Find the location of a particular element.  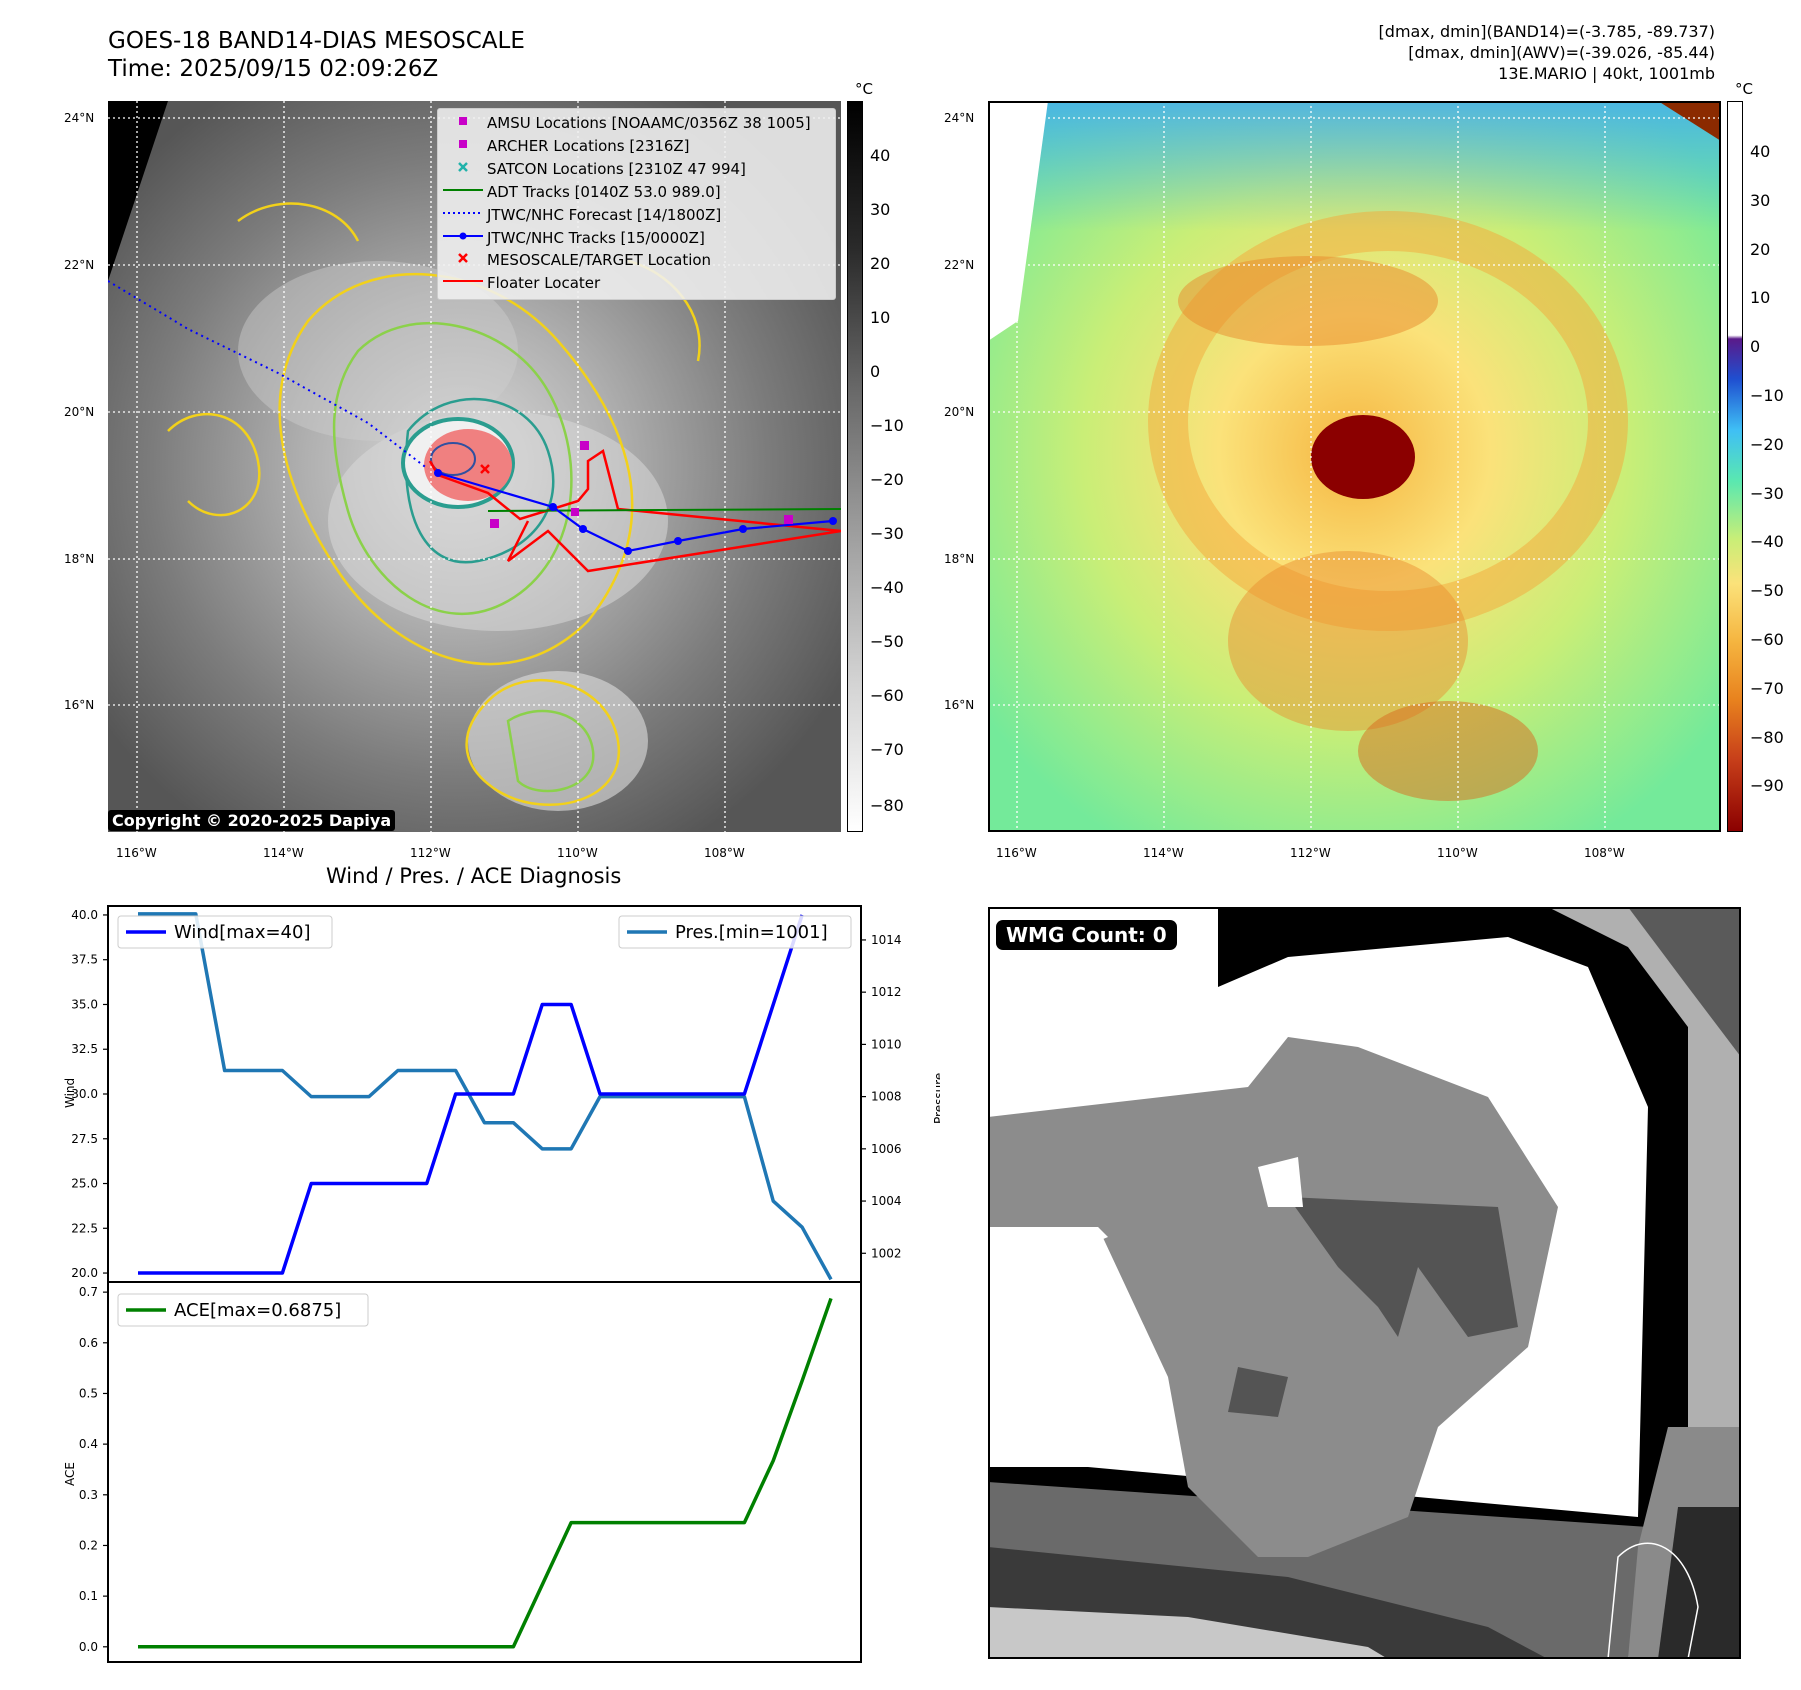

wind-y-tick-label: 25.0 is located at coordinates (84, 1184).